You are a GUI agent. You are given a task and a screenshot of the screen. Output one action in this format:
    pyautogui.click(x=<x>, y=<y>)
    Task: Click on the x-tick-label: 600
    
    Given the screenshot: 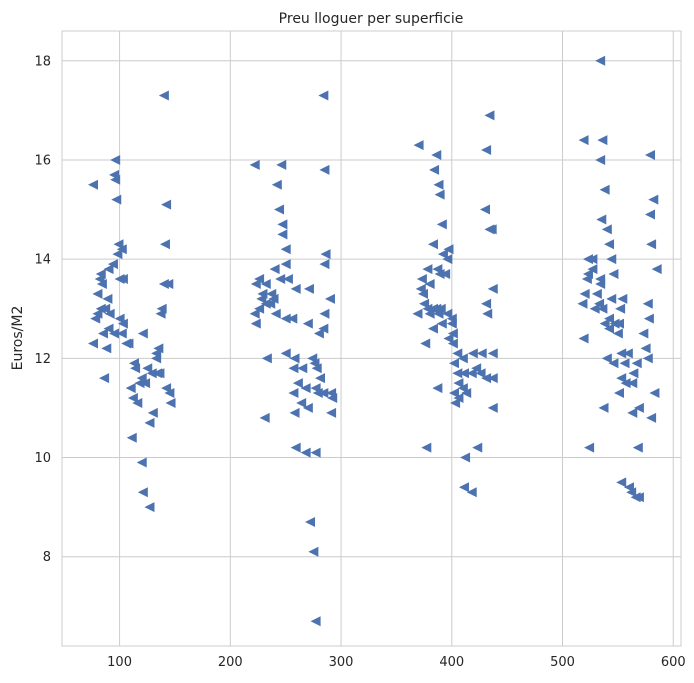 What is the action you would take?
    pyautogui.click(x=673, y=662)
    